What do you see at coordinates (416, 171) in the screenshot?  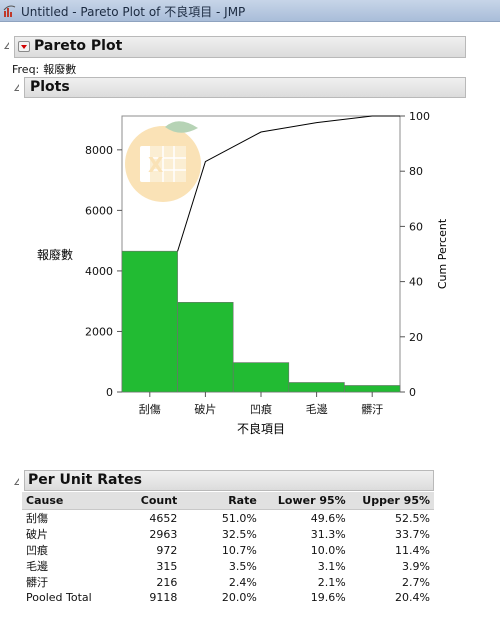 I see `y2-tick-label-4: 80` at bounding box center [416, 171].